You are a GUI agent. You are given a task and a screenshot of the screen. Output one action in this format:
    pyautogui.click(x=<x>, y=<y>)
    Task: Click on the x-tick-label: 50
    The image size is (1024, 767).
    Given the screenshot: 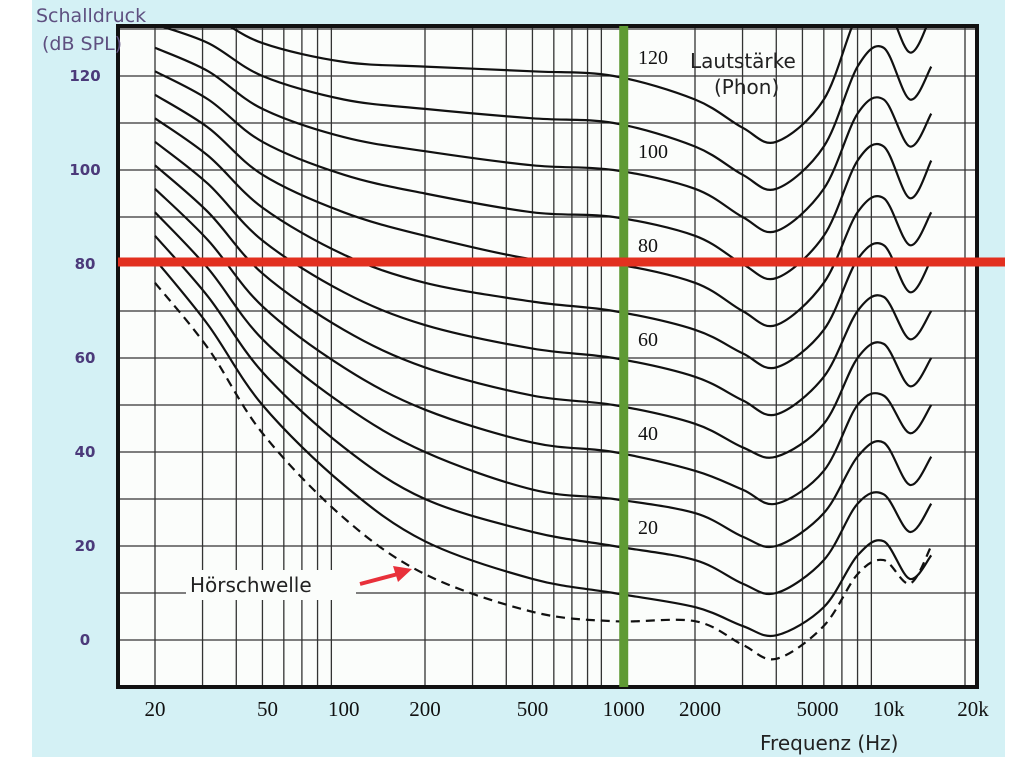 What is the action you would take?
    pyautogui.click(x=267, y=709)
    